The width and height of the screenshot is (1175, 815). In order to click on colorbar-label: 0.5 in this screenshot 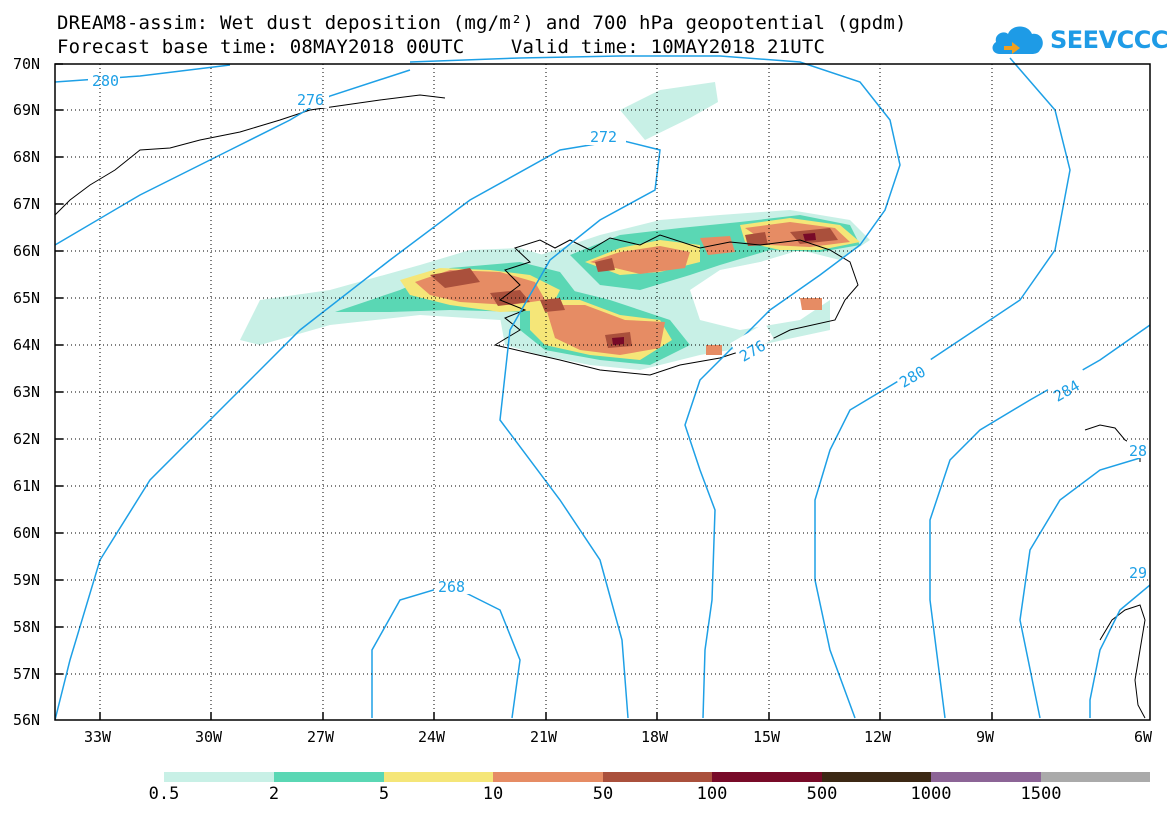, I will do `click(164, 794)`.